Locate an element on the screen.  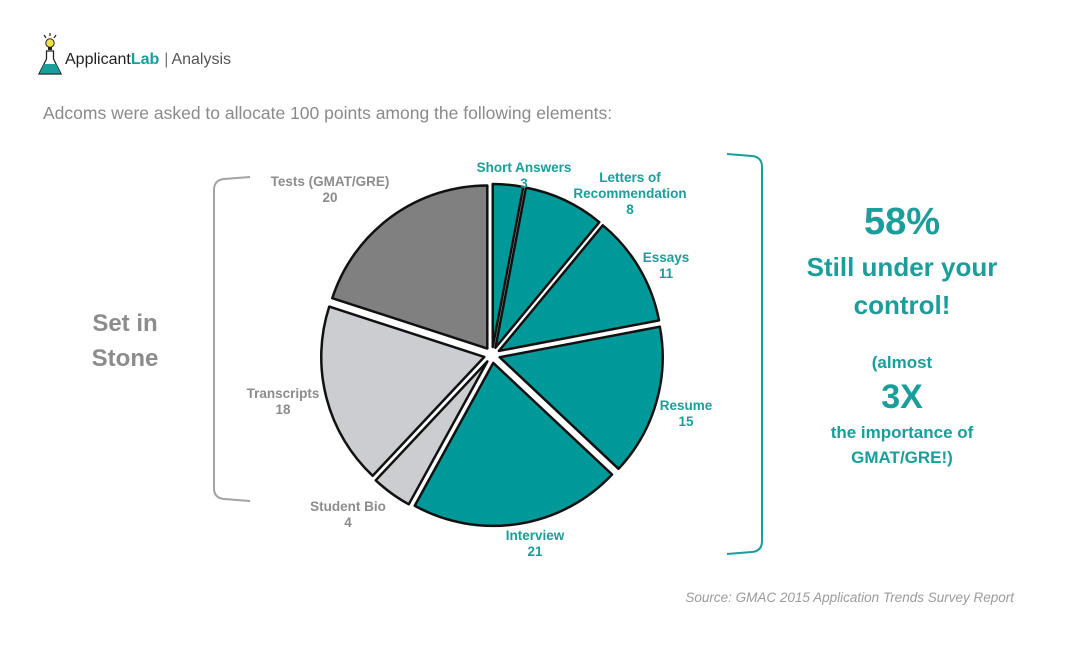
callout-line2: control! is located at coordinates (902, 305).